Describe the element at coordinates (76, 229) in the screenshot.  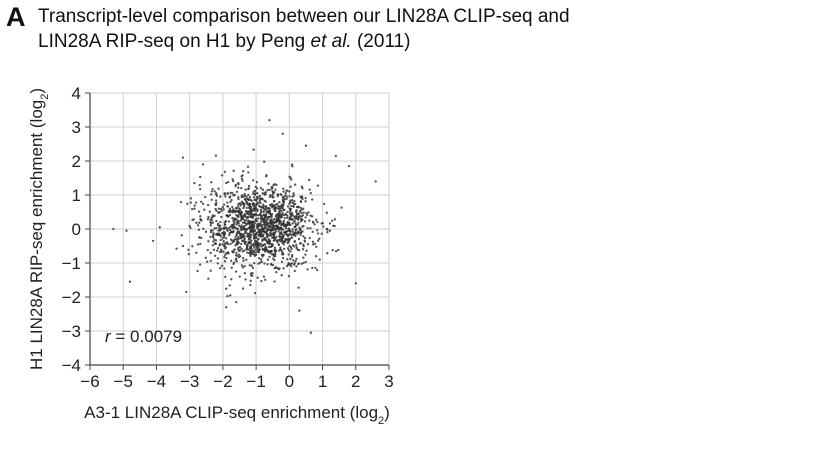
I see `y-tick-label: 0` at that location.